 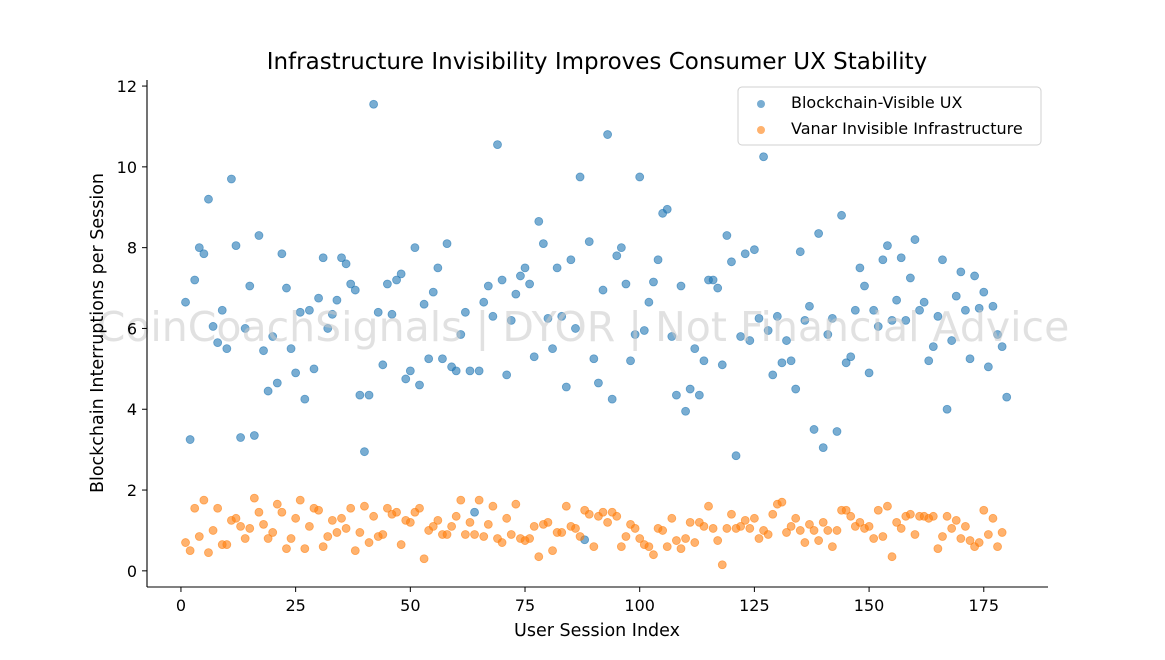 I want to click on y-ticks: 0 2 4 6 8 10 12, so click(x=132, y=329).